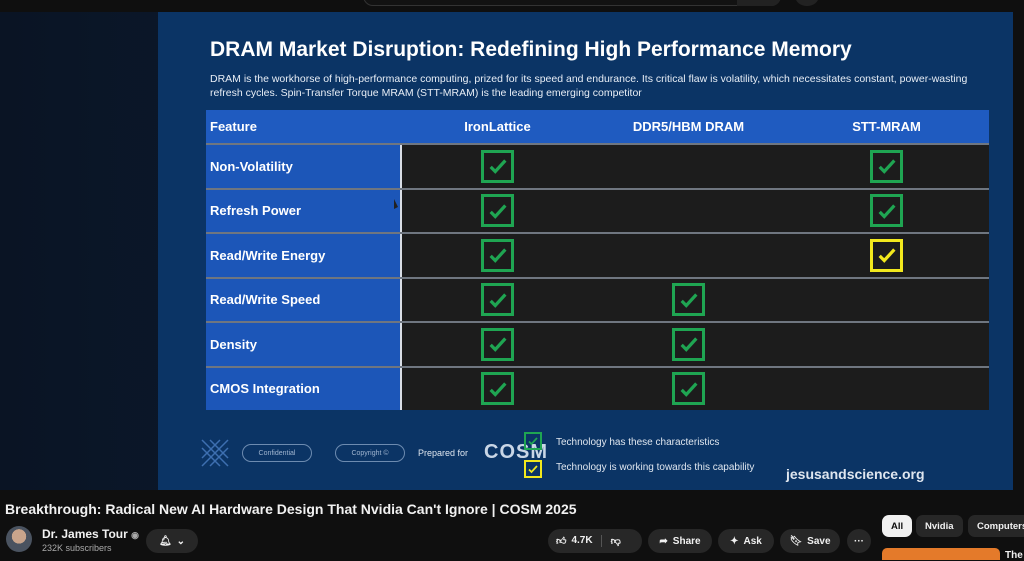  I want to click on feature-cell: Density, so click(304, 344).